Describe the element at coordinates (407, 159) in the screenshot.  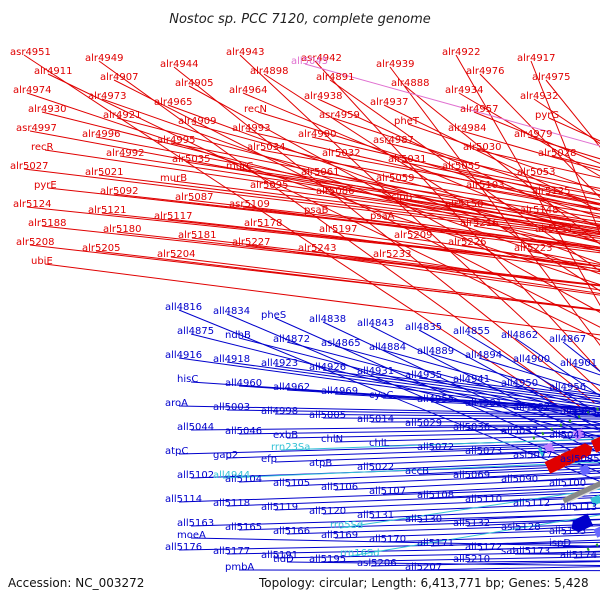
I see `forward-gene-label: alr5031` at that location.